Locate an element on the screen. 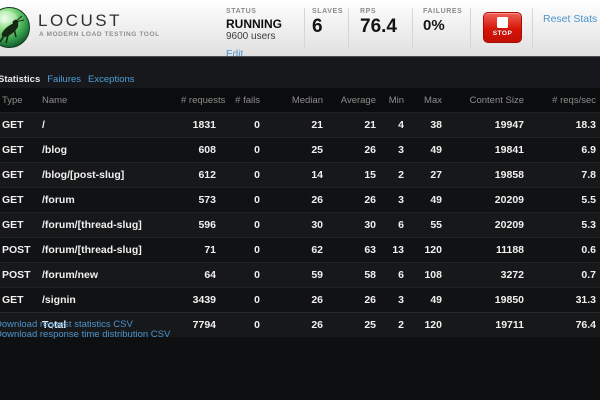 The height and width of the screenshot is (400, 600). cell-median: 25 is located at coordinates (317, 150).